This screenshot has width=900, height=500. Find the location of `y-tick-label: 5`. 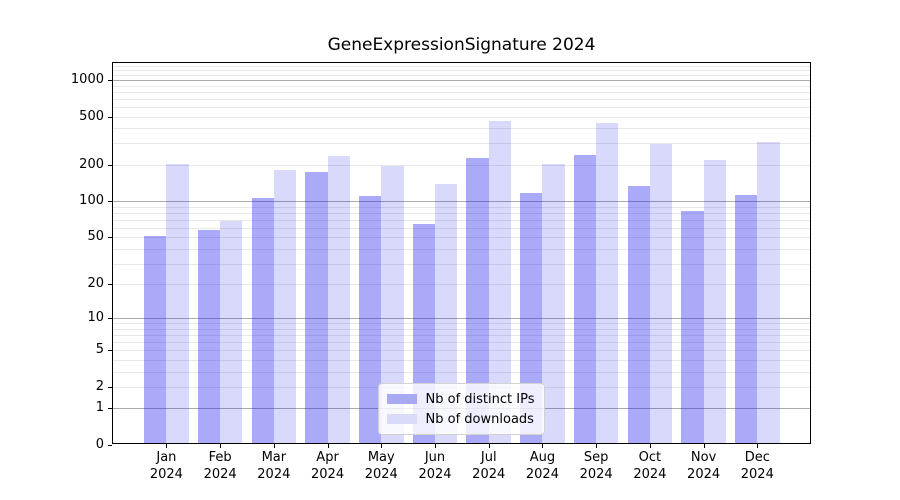

y-tick-label: 5 is located at coordinates (99, 350).